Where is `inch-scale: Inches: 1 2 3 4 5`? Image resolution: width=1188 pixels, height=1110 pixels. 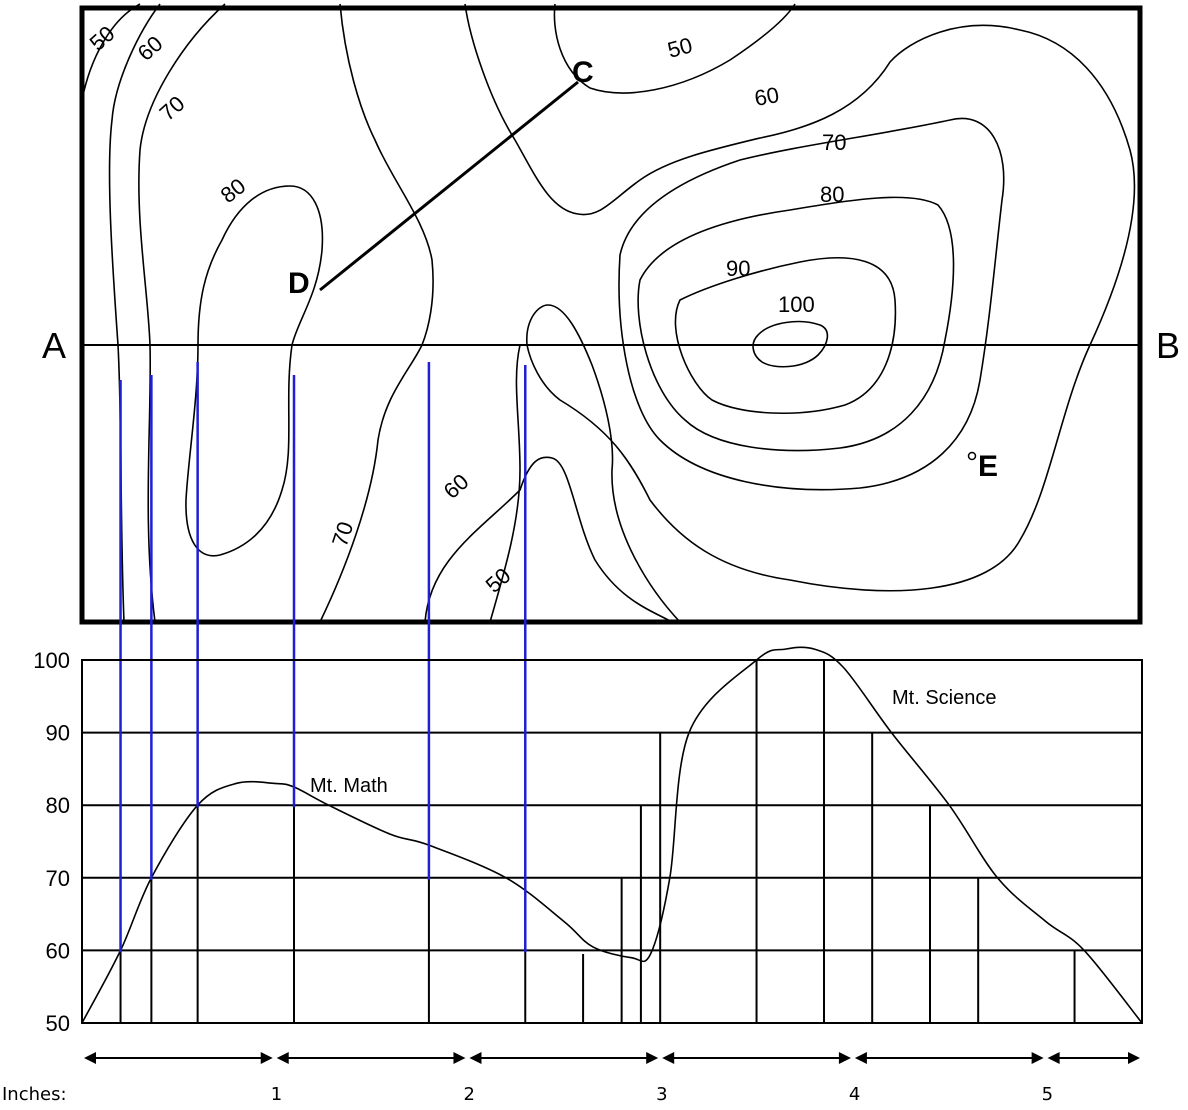 inch-scale: Inches: 1 2 3 4 5 is located at coordinates (571, 1078).